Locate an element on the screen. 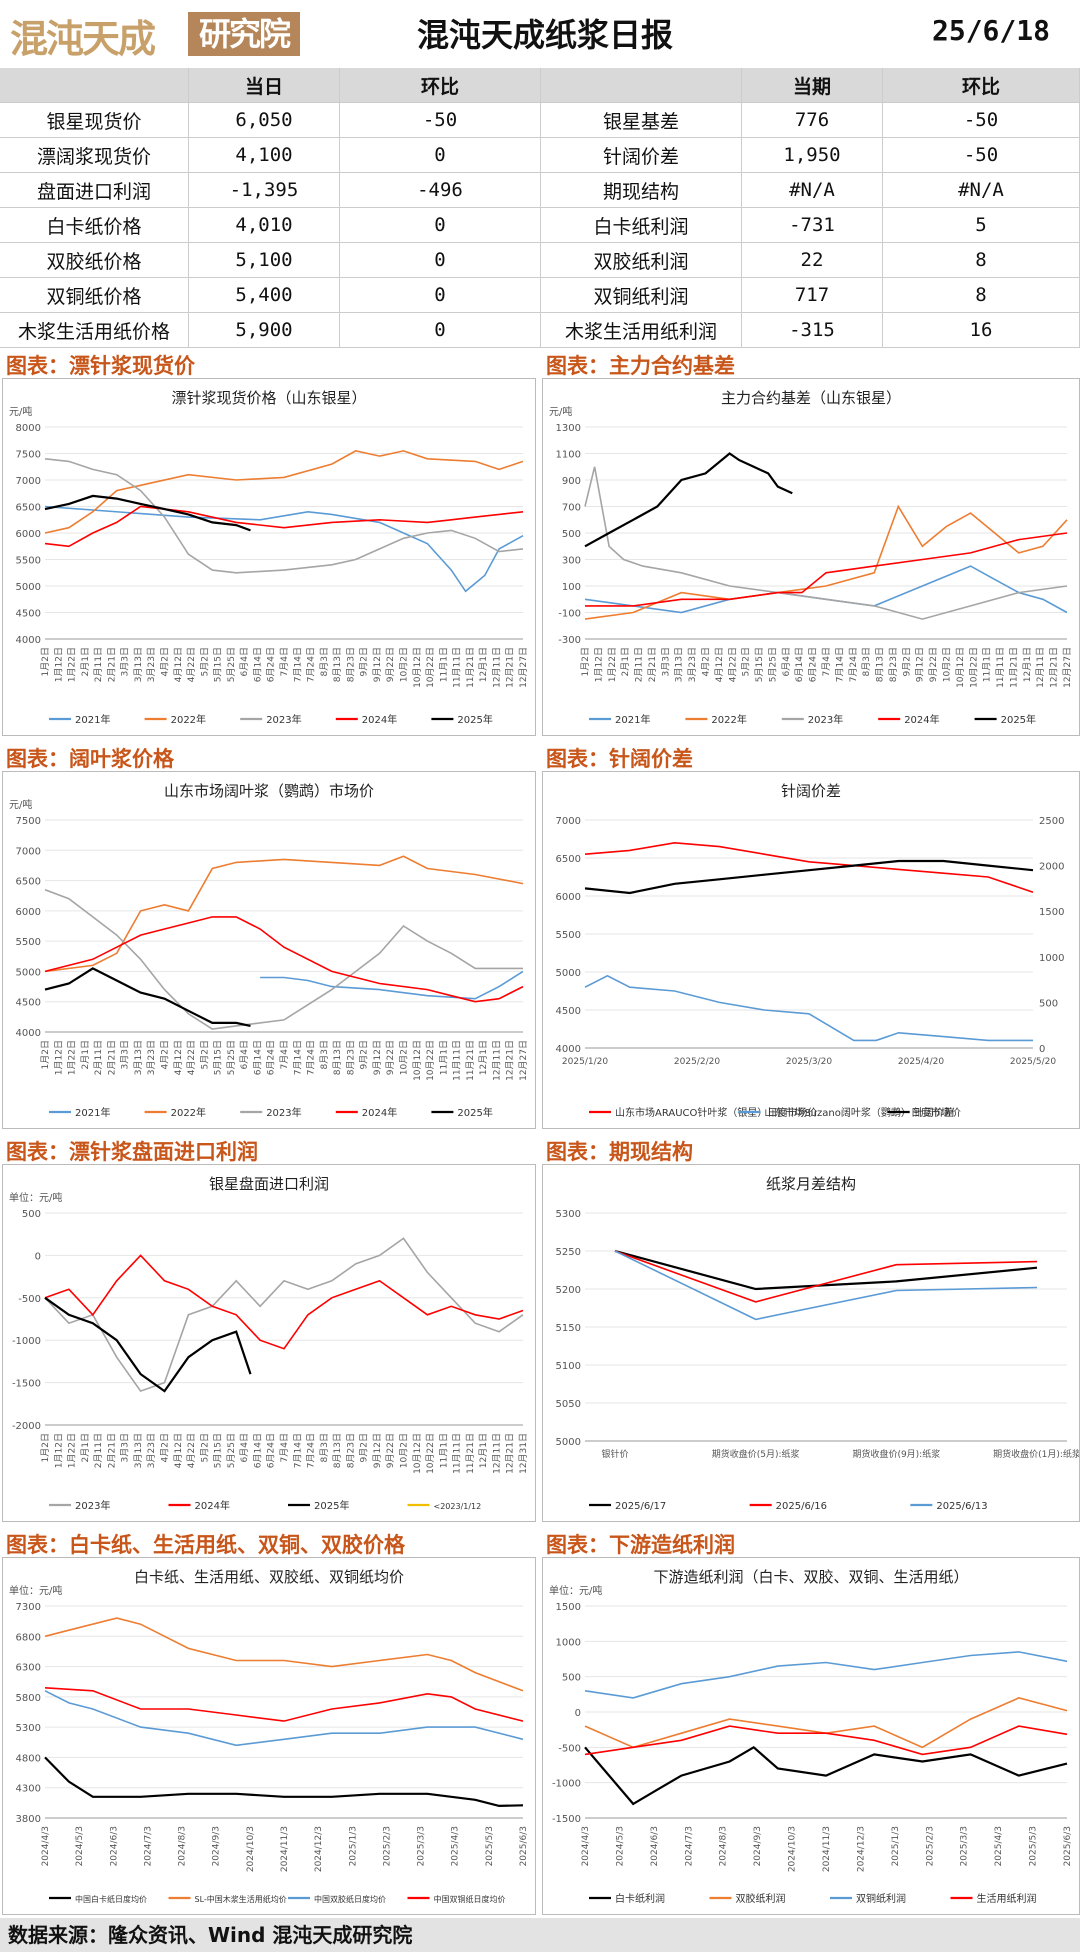 The width and height of the screenshot is (1080, 1952). kpi-cell: 776 is located at coordinates (812, 120).